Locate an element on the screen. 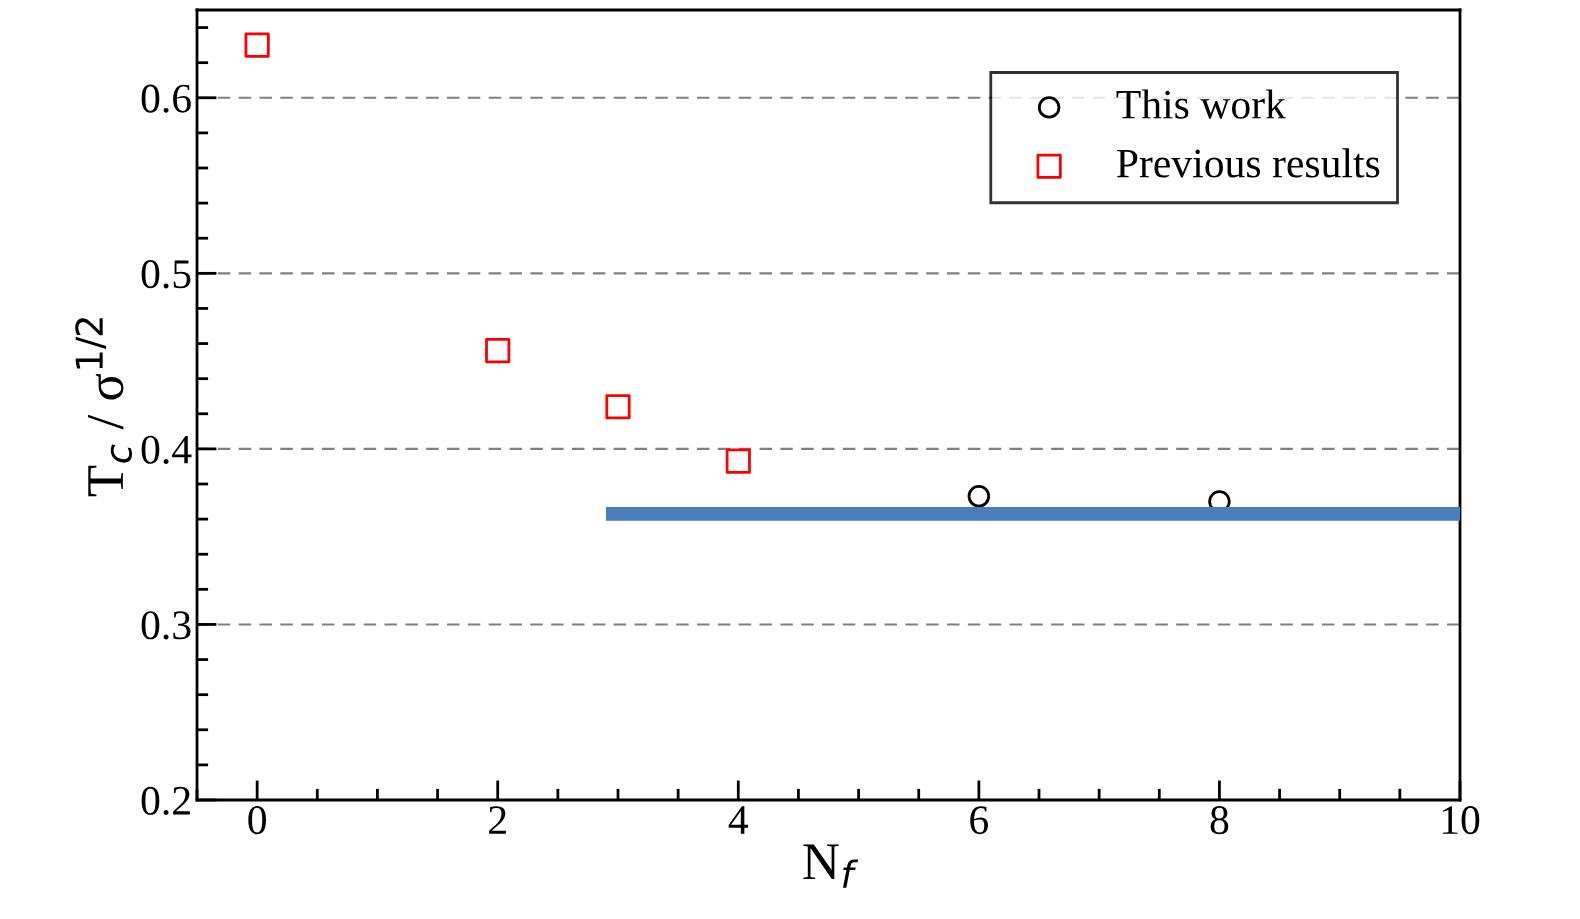 This screenshot has height=919, width=1580. legend-label: This work is located at coordinates (1201, 104).